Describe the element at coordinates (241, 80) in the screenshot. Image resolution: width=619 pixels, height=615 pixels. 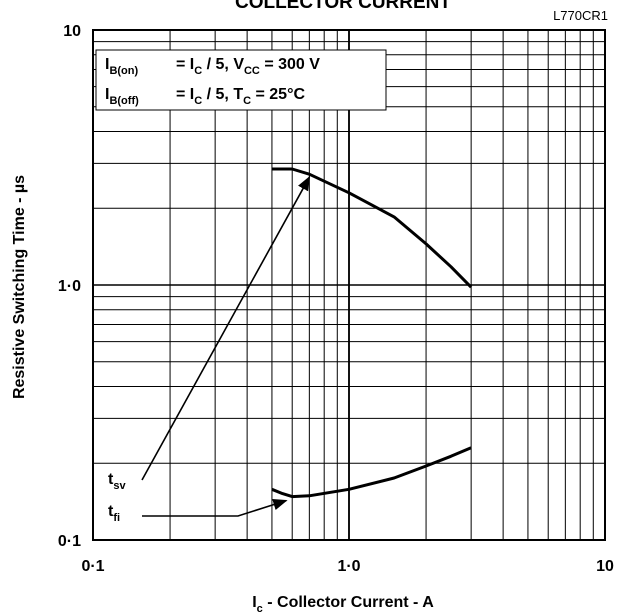
I see `conditions-box` at that location.